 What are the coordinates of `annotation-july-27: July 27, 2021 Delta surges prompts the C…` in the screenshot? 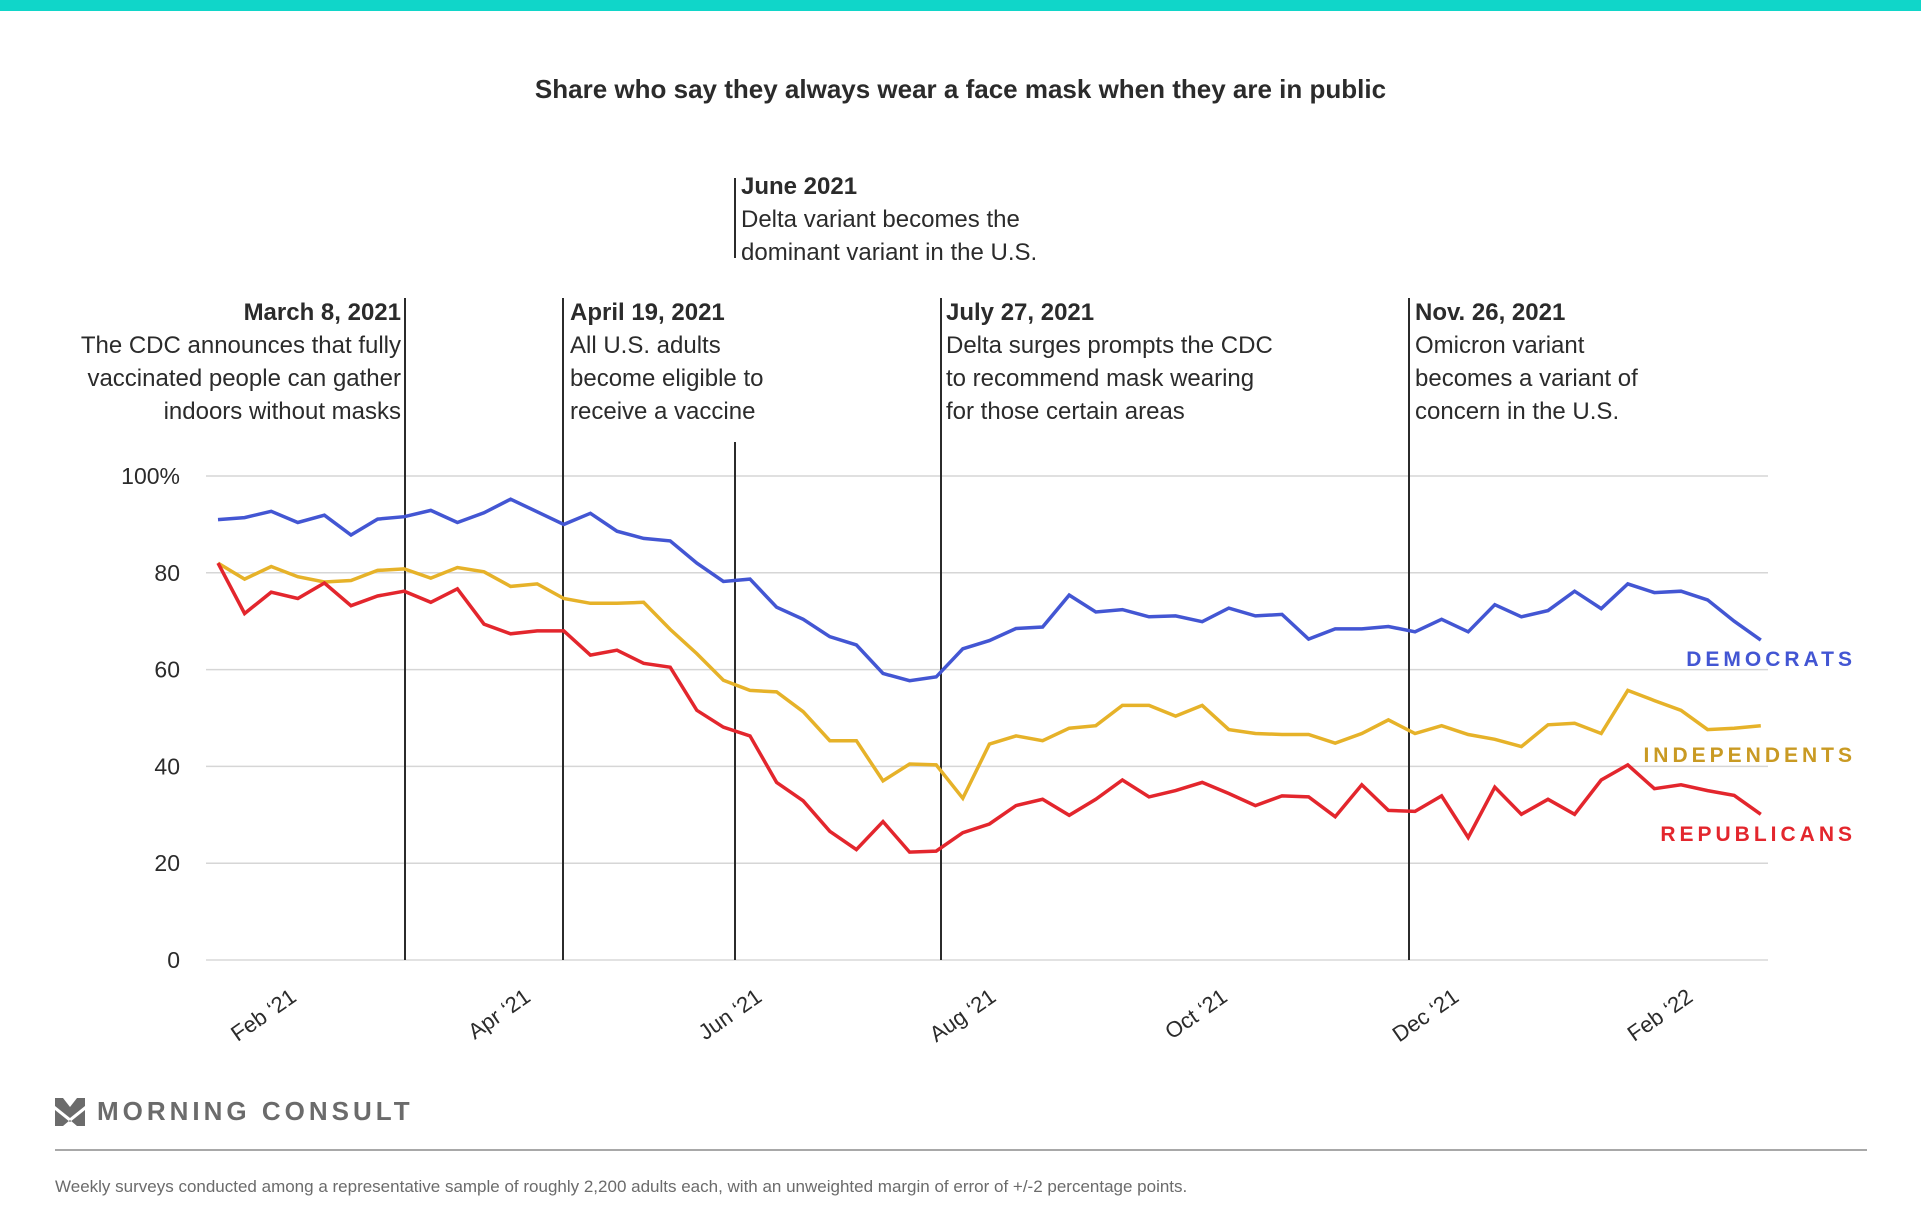 It's located at (1109, 362).